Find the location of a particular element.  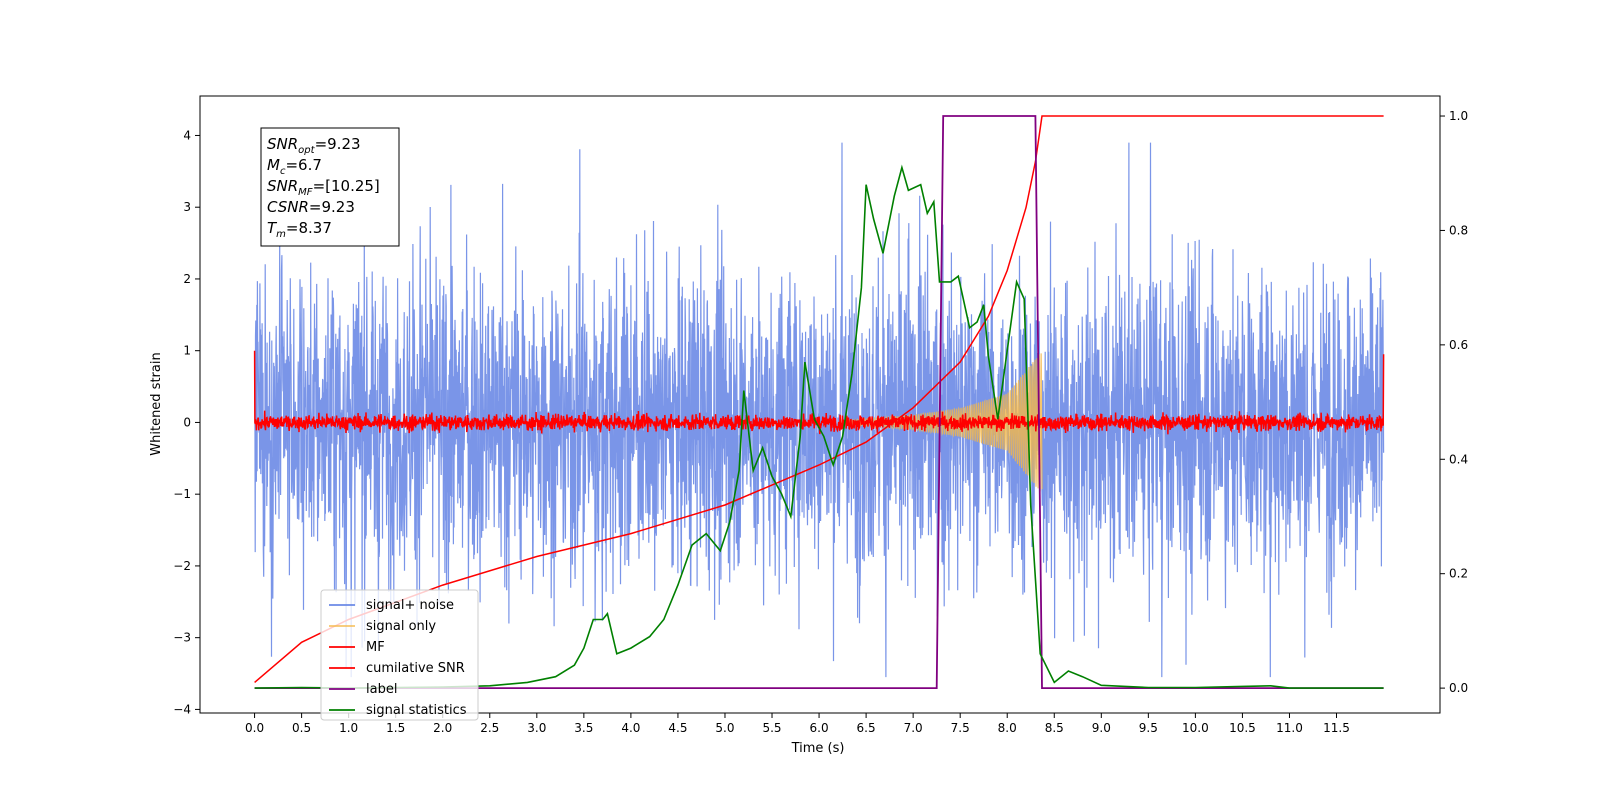

y-tick-label: −4 is located at coordinates (182, 709).